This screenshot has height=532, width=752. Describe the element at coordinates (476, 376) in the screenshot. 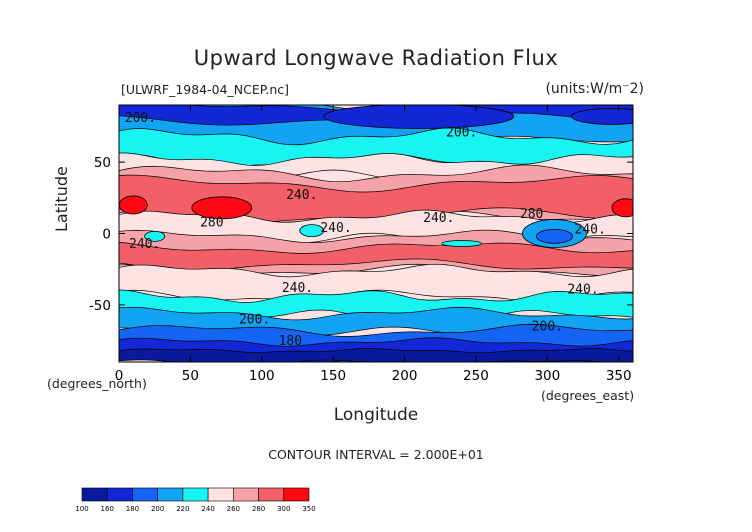

I see `x-tick-label: 250` at that location.